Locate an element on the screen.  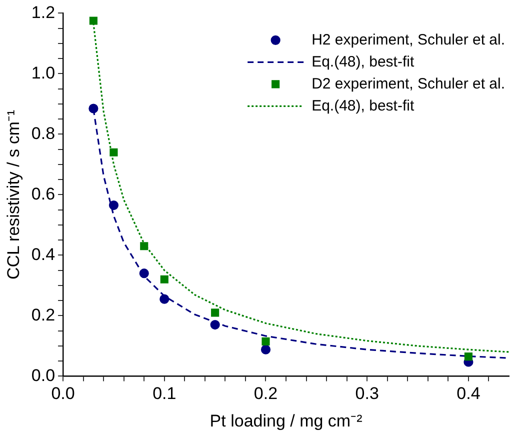
x-tick-label: 0.4 is located at coordinates (468, 394).